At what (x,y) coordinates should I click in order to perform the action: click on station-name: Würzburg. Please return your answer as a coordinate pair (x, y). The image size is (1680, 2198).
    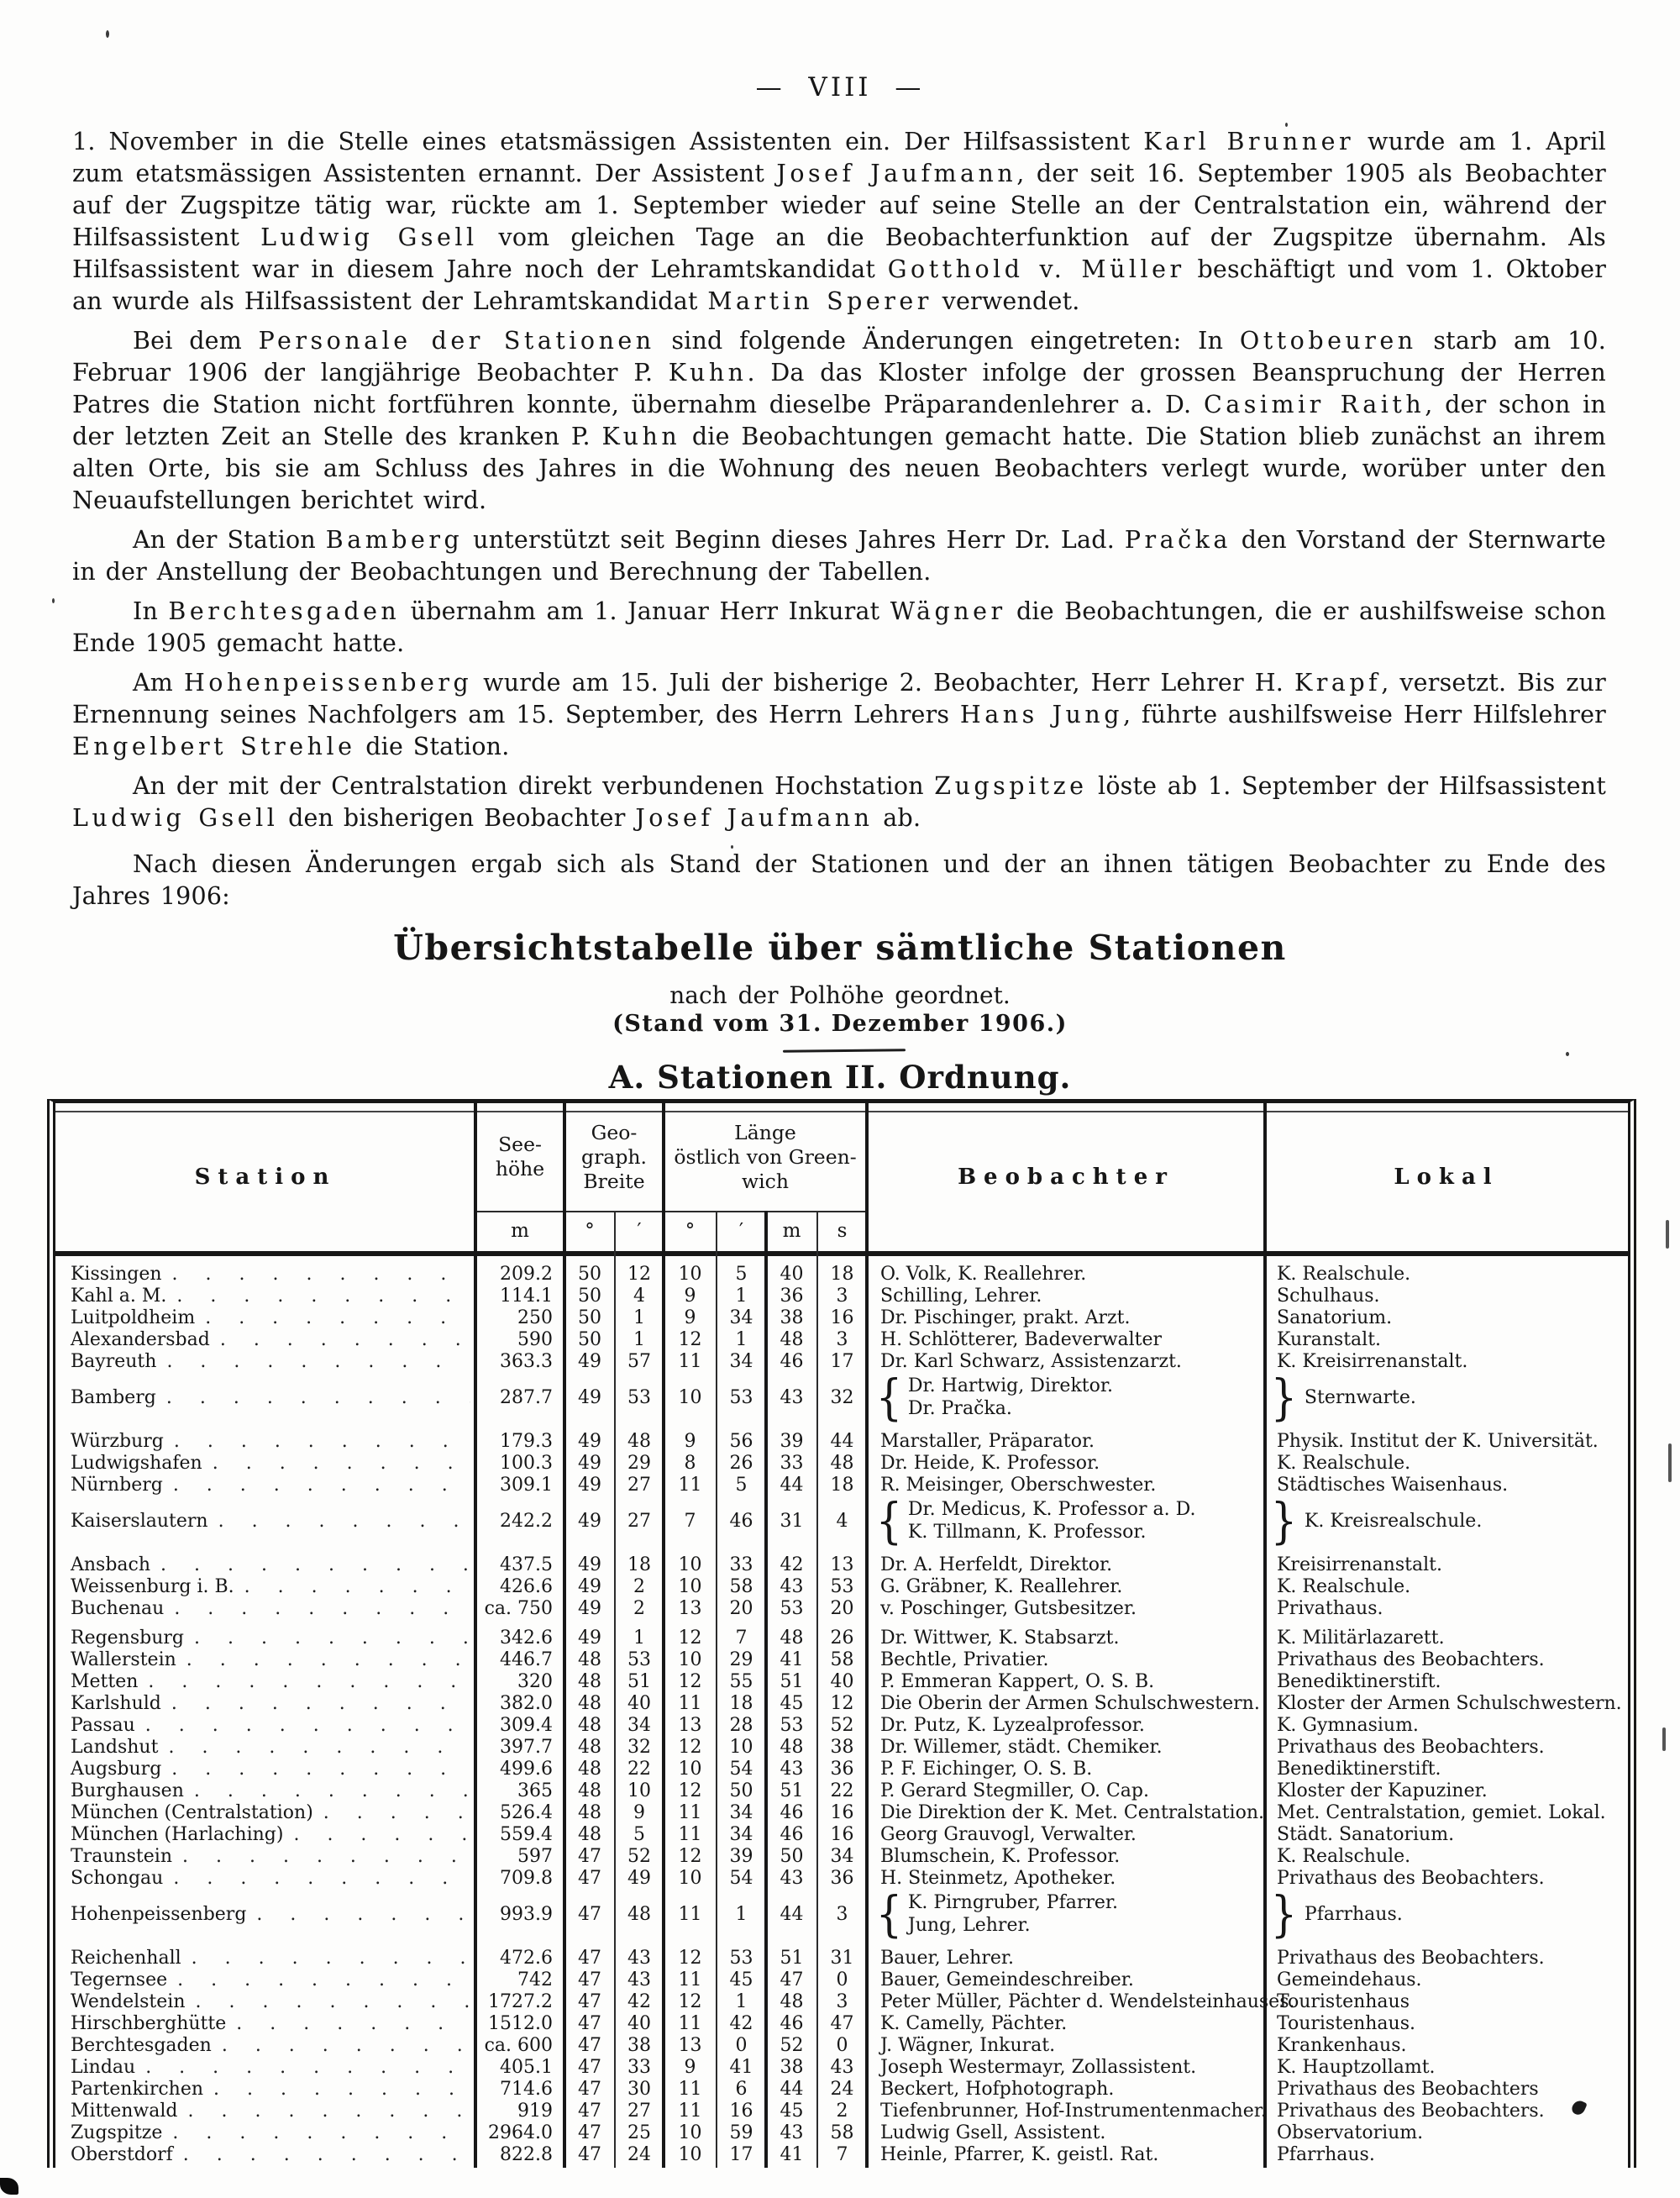
    Looking at the image, I should click on (117, 1441).